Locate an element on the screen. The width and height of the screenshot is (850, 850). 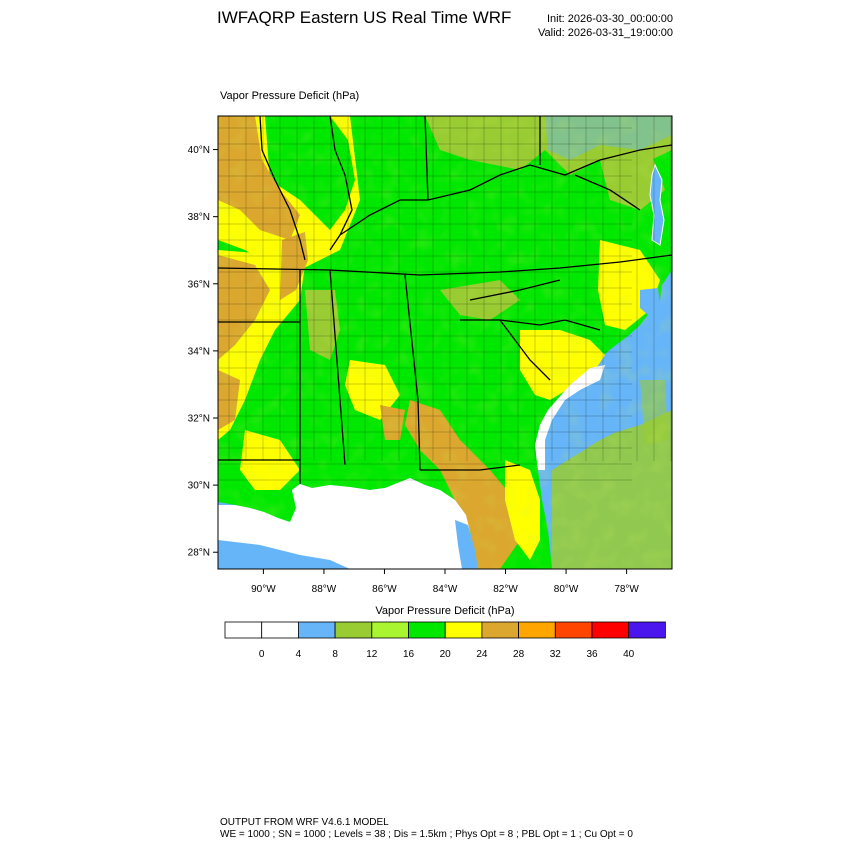
colorbar-label: 36 is located at coordinates (592, 654).